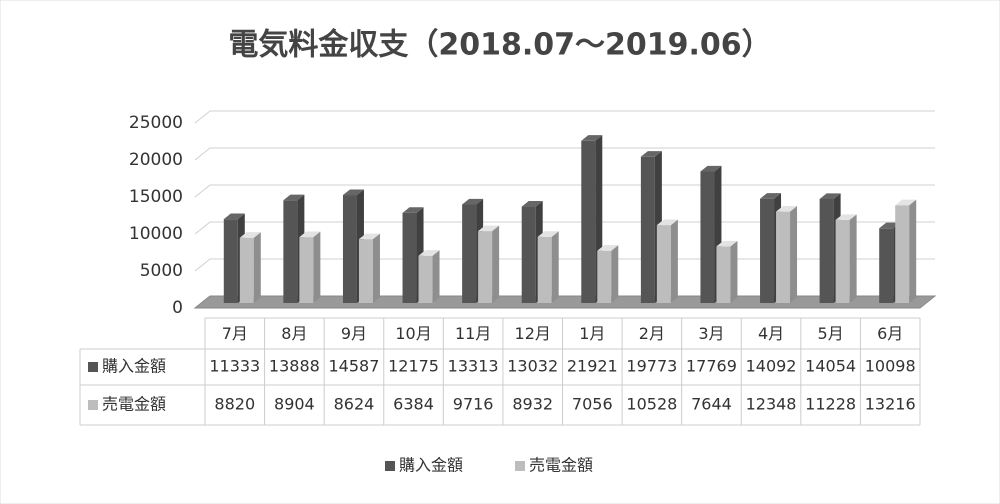 This screenshot has height=504, width=1000. I want to click on table-cell: 11228, so click(830, 404).